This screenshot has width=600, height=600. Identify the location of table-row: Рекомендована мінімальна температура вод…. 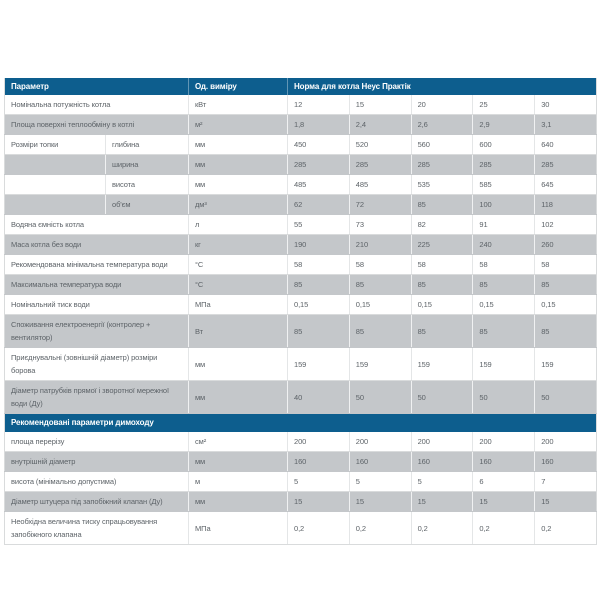
(300, 264).